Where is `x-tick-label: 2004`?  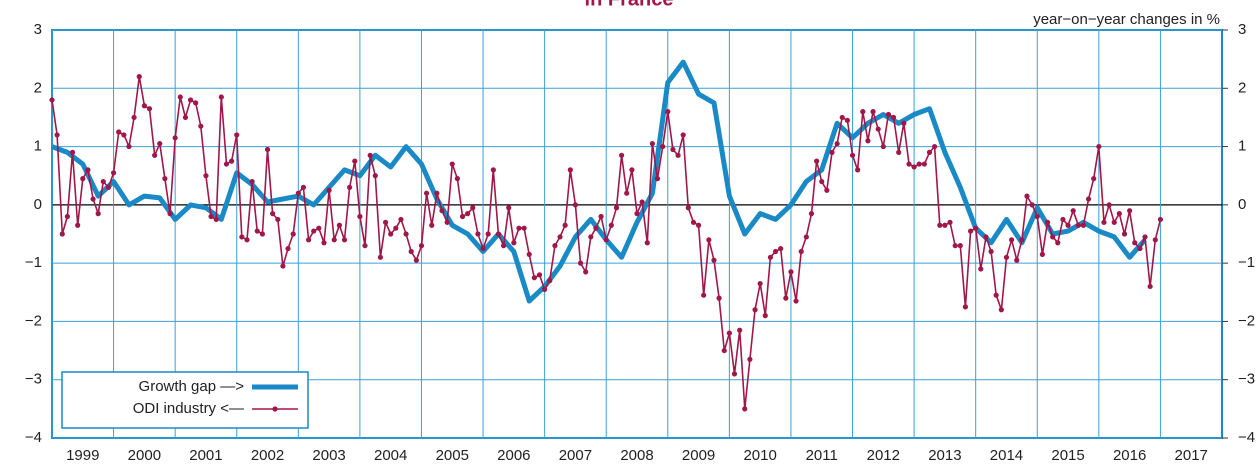
x-tick-label: 2004 is located at coordinates (390, 455).